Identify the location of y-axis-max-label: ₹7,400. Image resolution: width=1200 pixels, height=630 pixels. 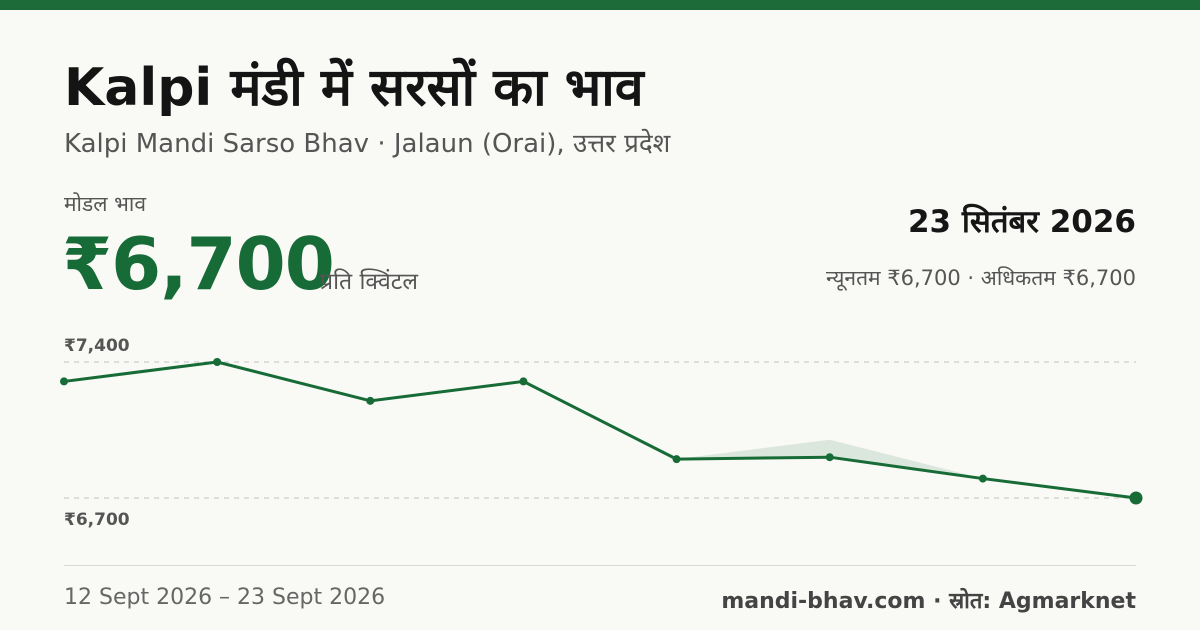
(97, 346).